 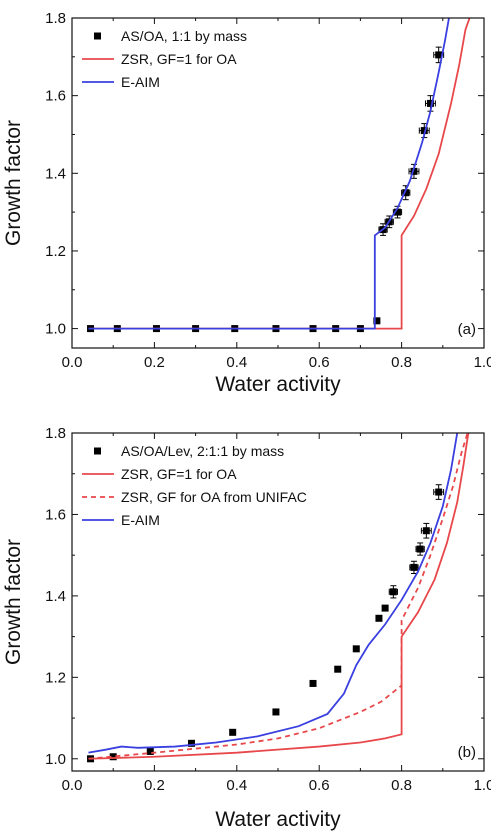 I want to click on panel-a-legend-label: AS/OA, 1:1 by mass, so click(x=184, y=36).